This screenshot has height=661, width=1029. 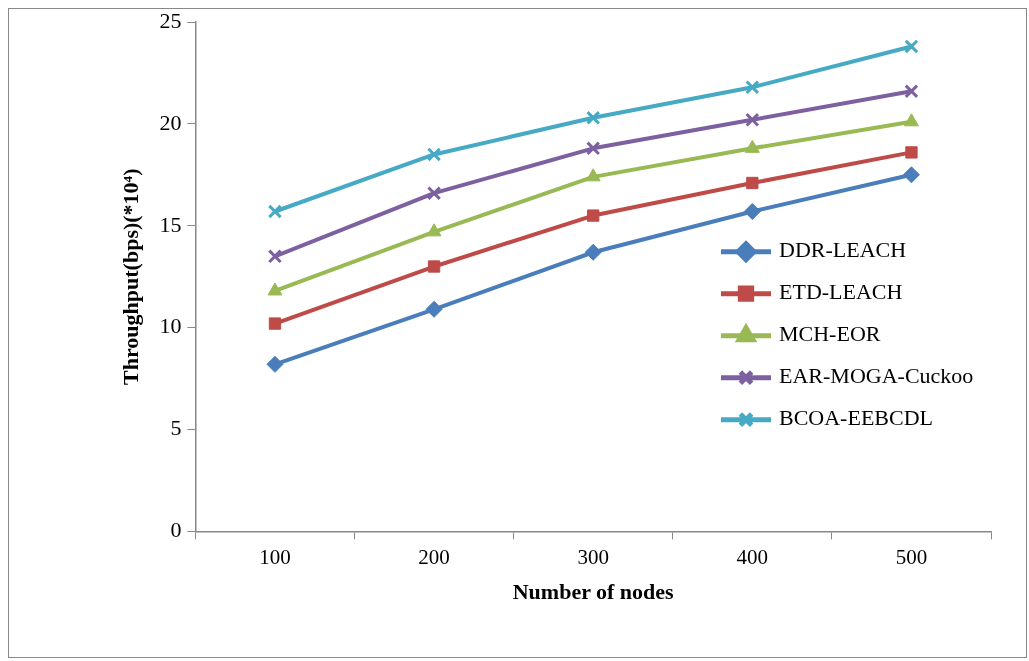 I want to click on x-tick-label: 300, so click(x=593, y=556).